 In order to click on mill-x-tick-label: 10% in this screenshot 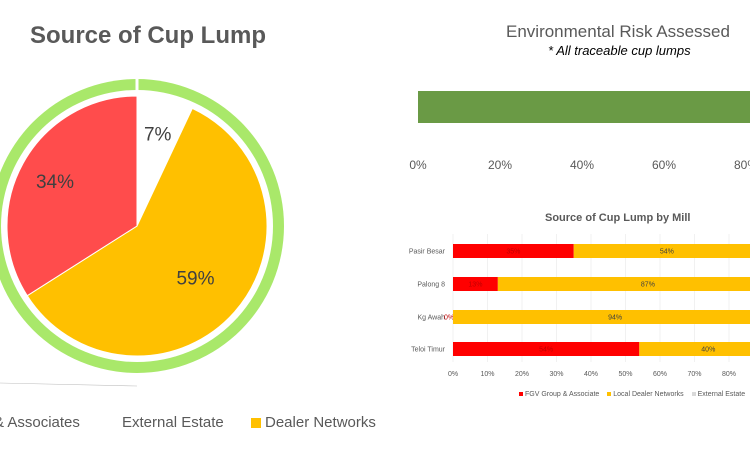, I will do `click(487, 374)`.